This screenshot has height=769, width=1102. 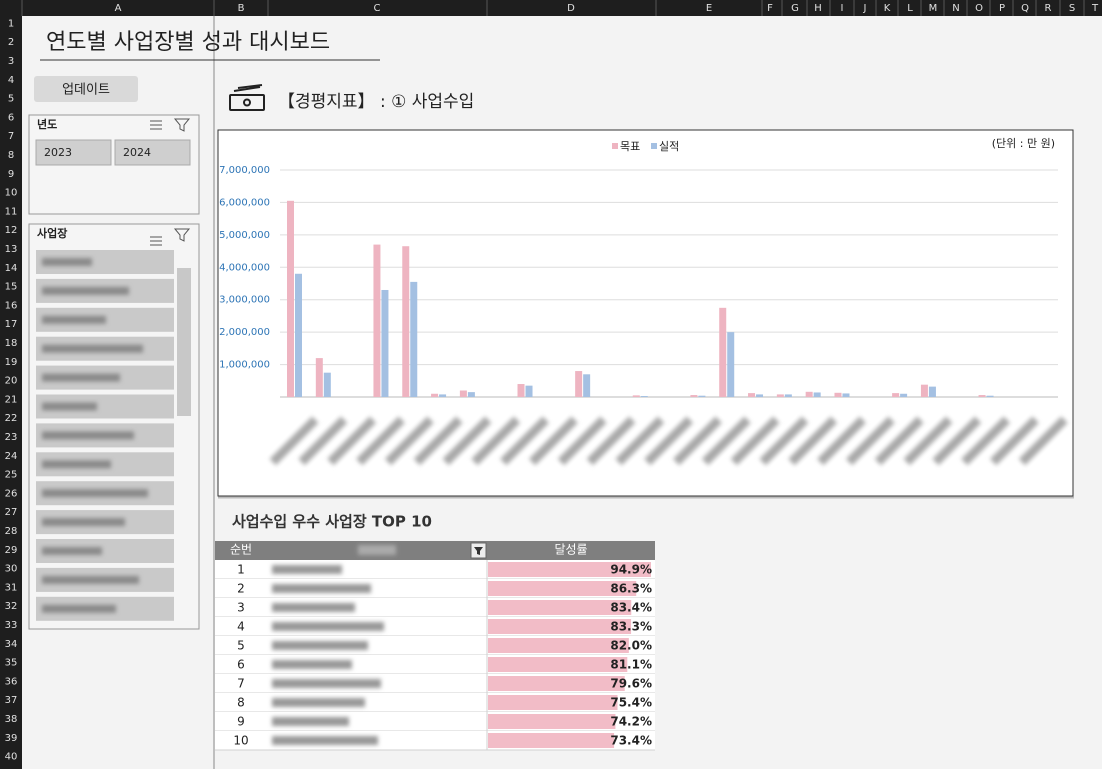 I want to click on column-header: R, so click(x=1048, y=8).